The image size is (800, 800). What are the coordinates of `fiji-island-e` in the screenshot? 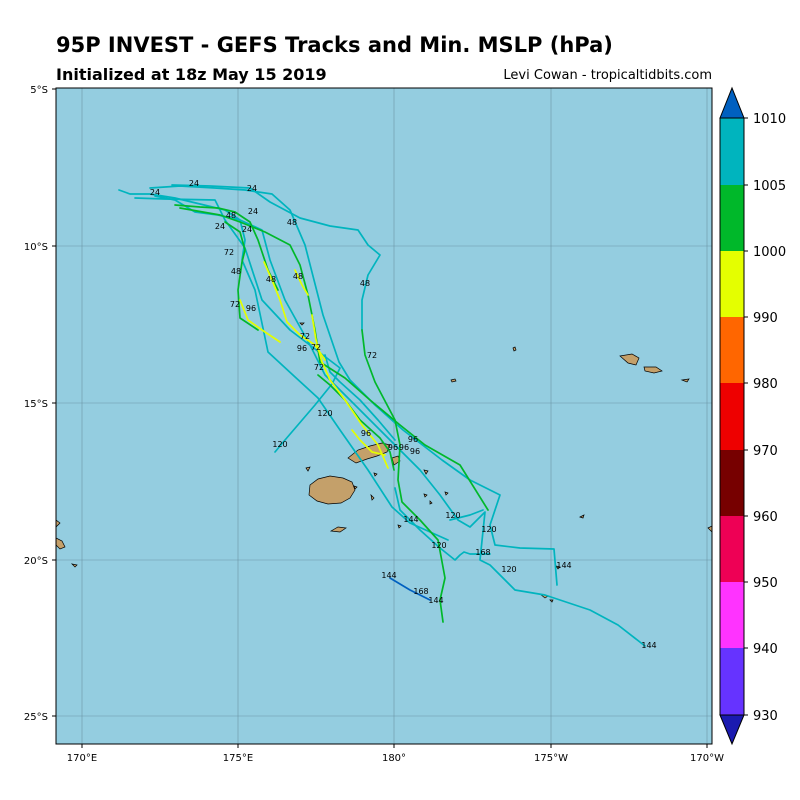 It's located at (308, 469).